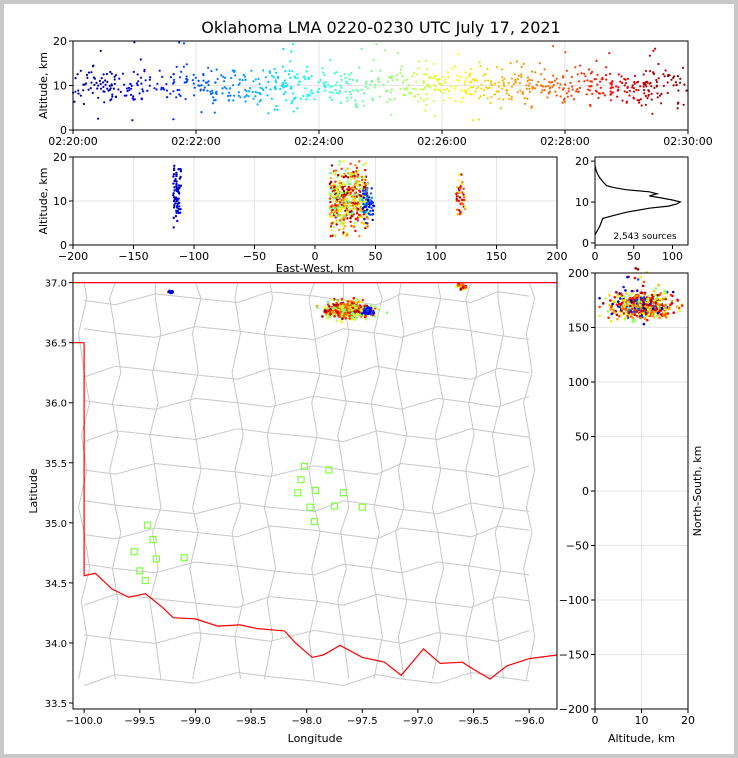 This screenshot has height=758, width=738. I want to click on axes-frame, so click(641, 201).